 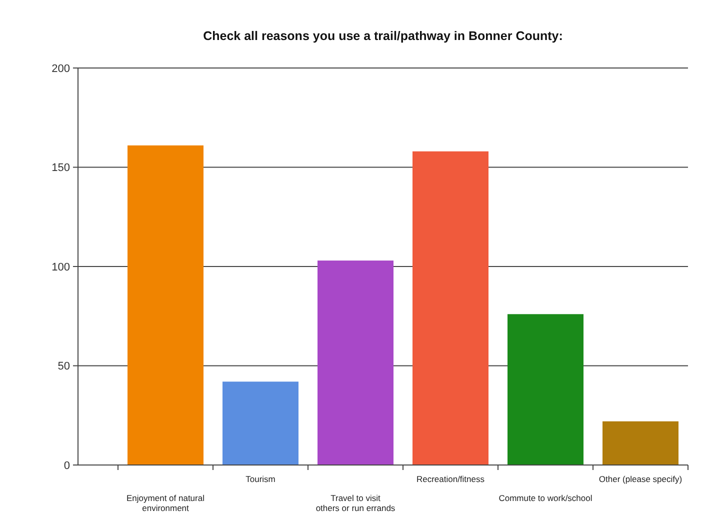 What do you see at coordinates (383, 36) in the screenshot?
I see `chart-title: Check all reasons you use a trail/pathway in Bonner County:` at bounding box center [383, 36].